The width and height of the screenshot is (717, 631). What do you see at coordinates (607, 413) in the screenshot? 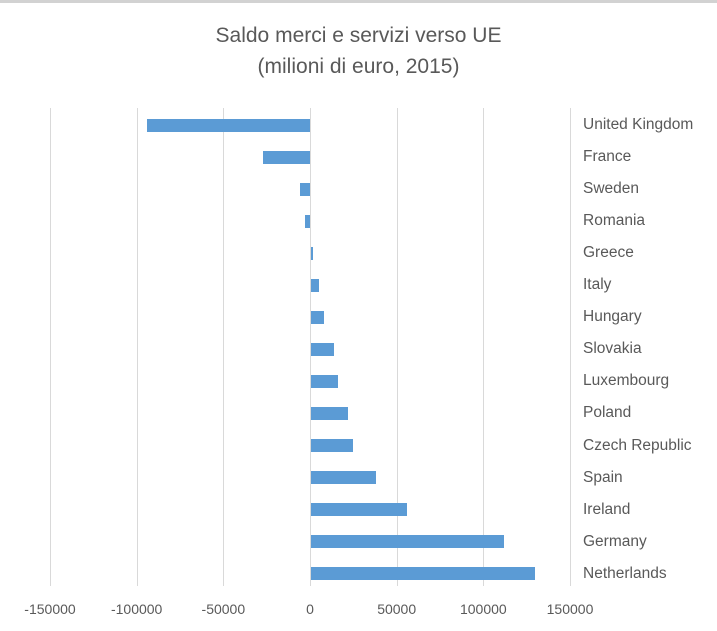
I see `category-label: Poland` at bounding box center [607, 413].